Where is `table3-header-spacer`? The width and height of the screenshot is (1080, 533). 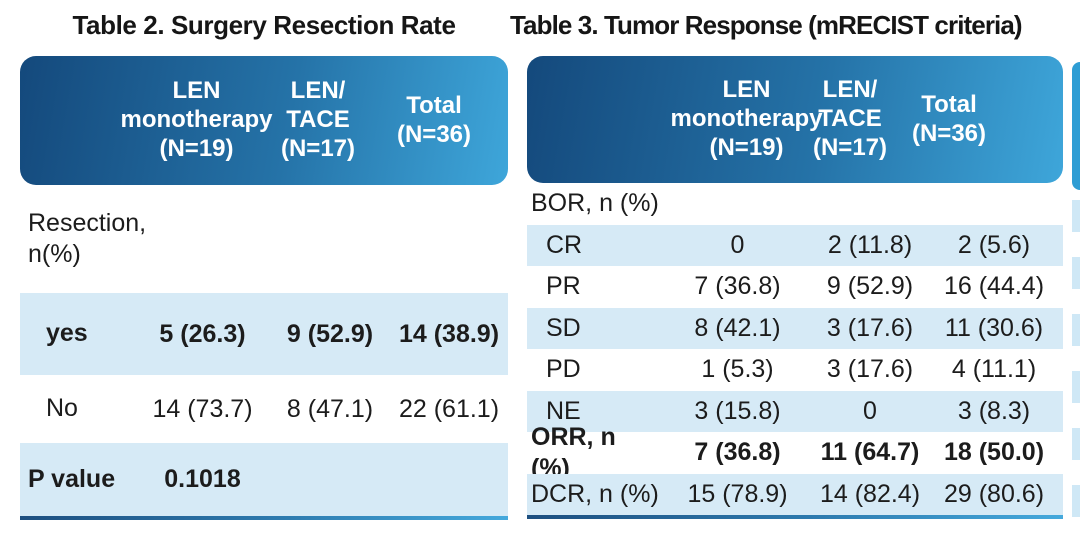 table3-header-spacer is located at coordinates (593, 119).